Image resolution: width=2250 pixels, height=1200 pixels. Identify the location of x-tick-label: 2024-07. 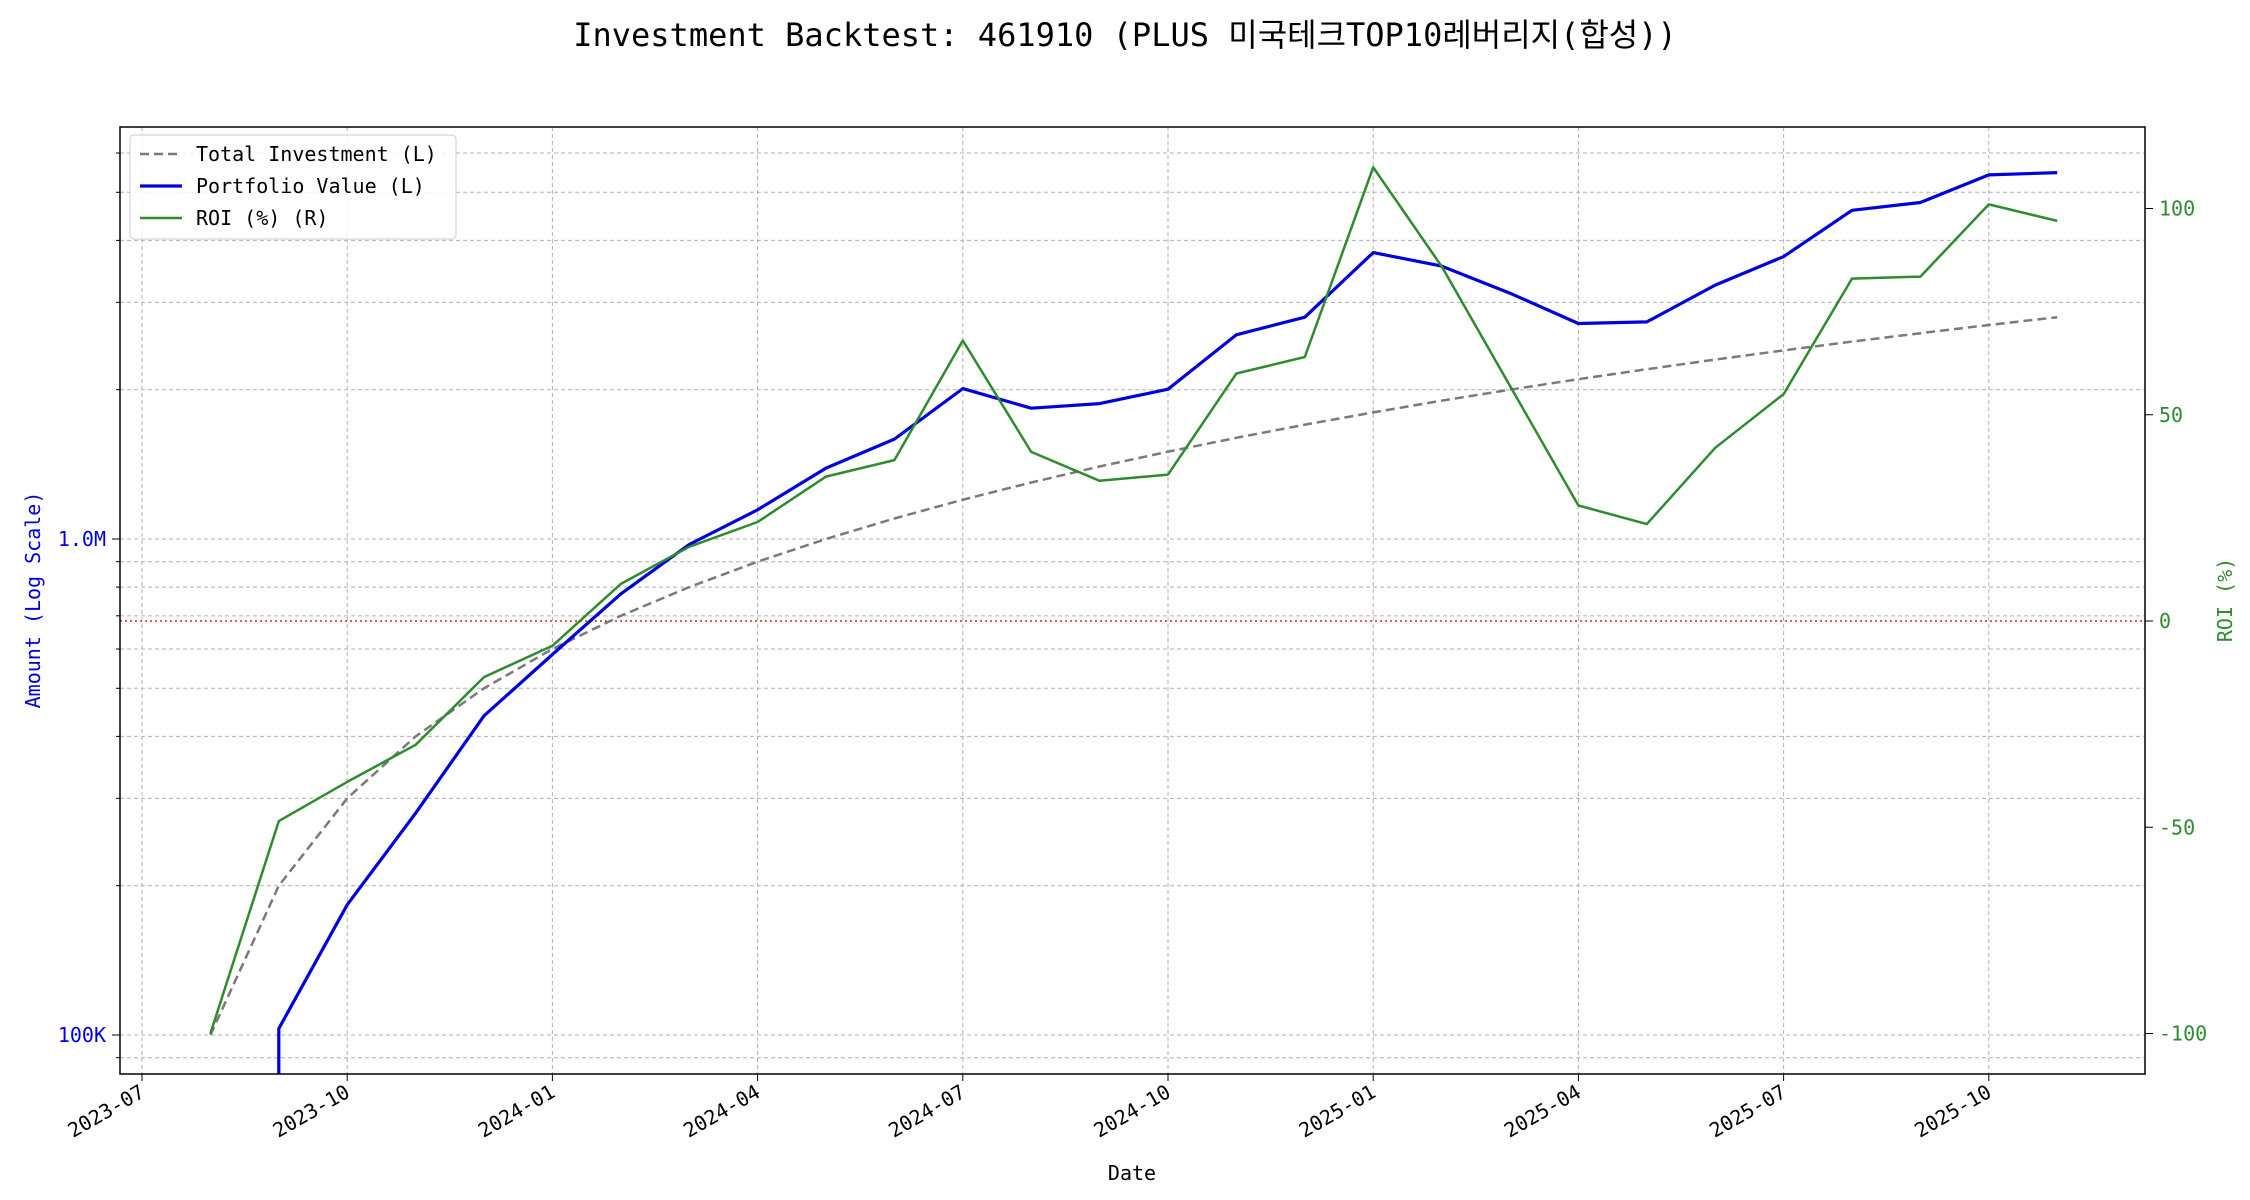
(926, 1111).